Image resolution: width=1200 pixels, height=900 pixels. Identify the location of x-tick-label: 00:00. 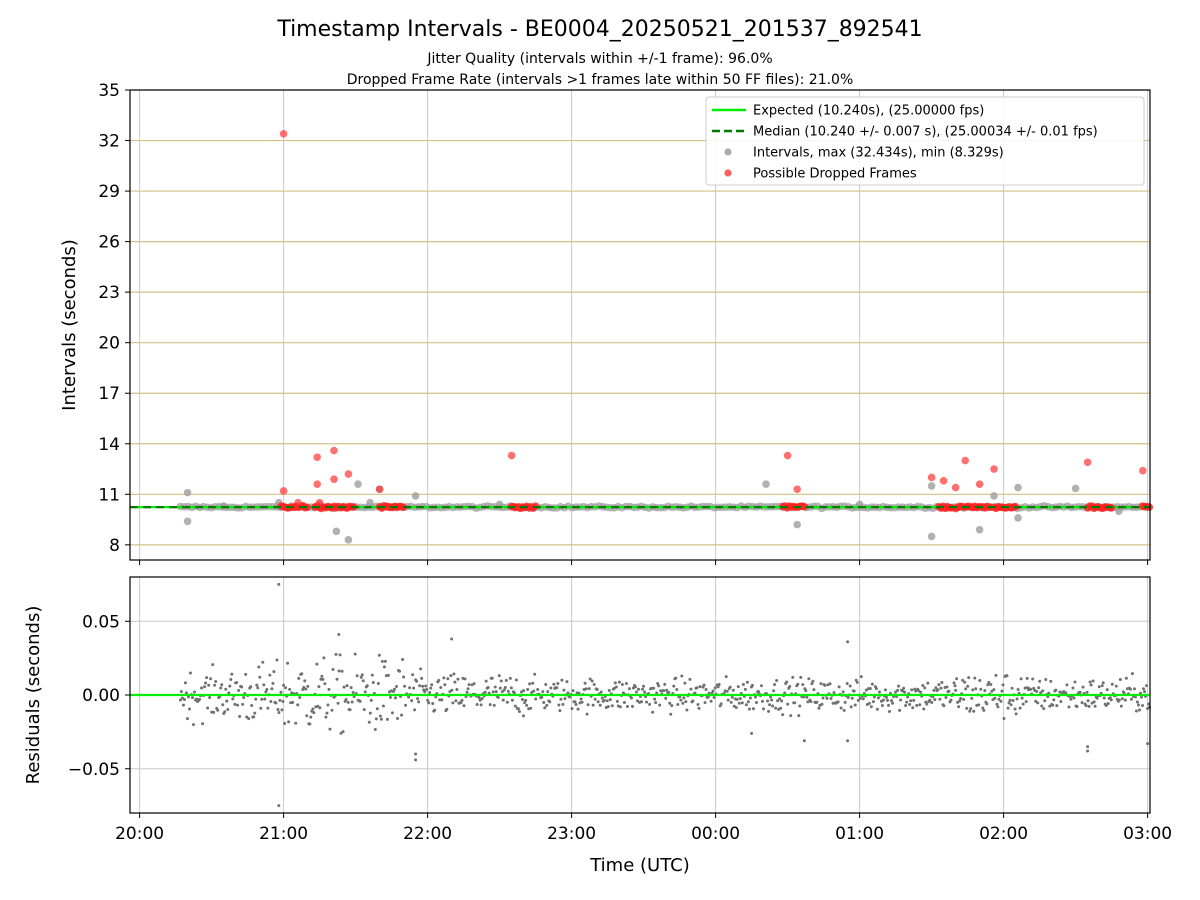
(715, 834).